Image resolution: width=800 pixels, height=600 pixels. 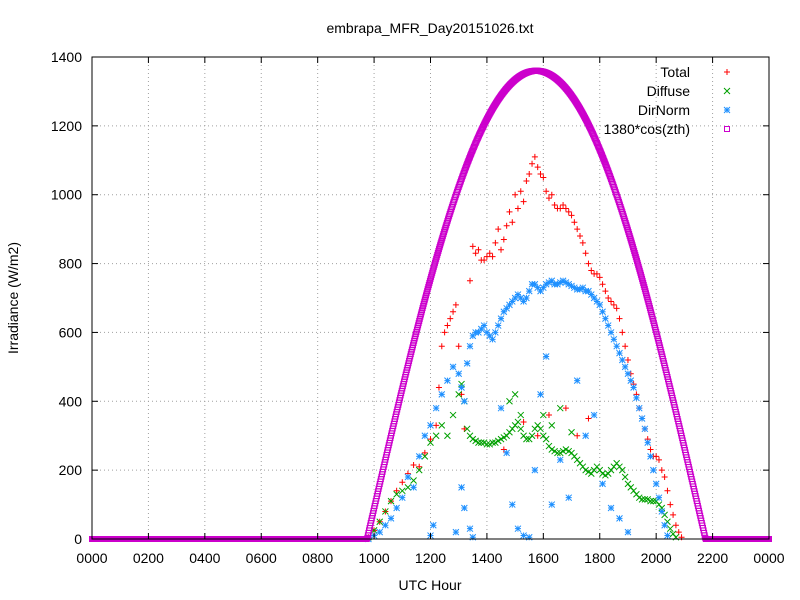 I want to click on x-tick-label: 2000, so click(x=656, y=558).